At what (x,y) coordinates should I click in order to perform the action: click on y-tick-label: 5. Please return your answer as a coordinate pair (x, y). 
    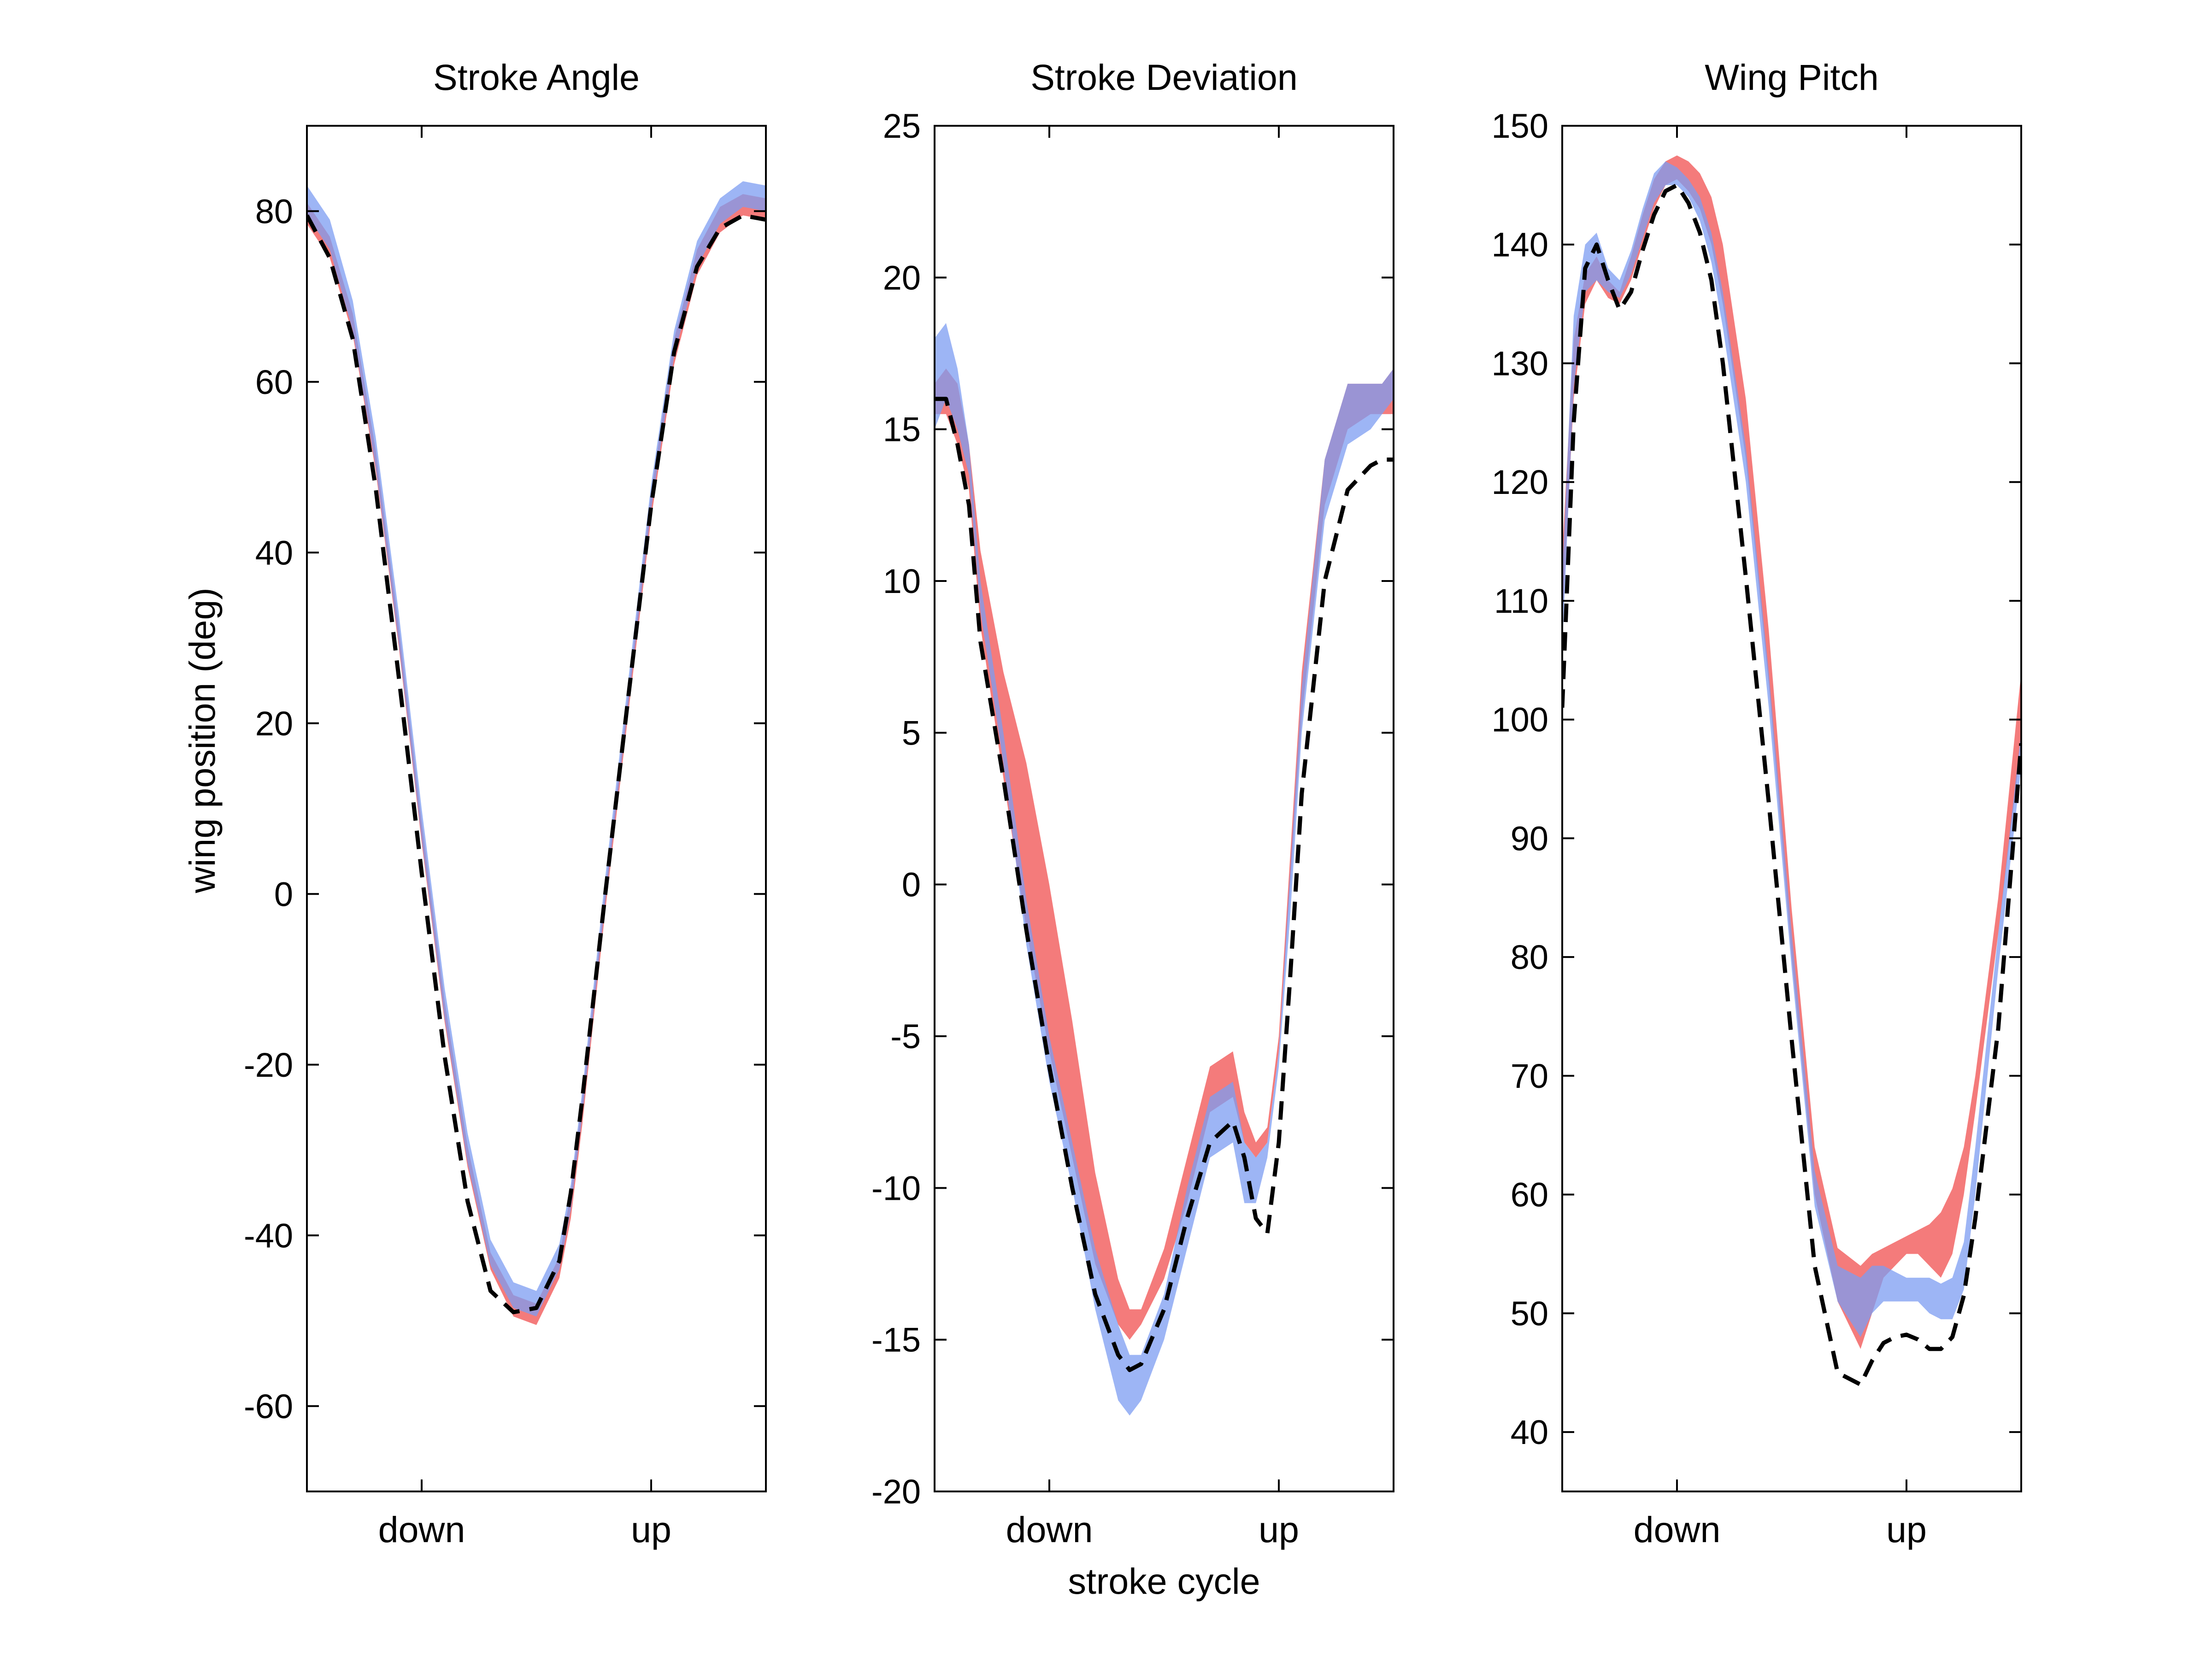
    Looking at the image, I should click on (911, 733).